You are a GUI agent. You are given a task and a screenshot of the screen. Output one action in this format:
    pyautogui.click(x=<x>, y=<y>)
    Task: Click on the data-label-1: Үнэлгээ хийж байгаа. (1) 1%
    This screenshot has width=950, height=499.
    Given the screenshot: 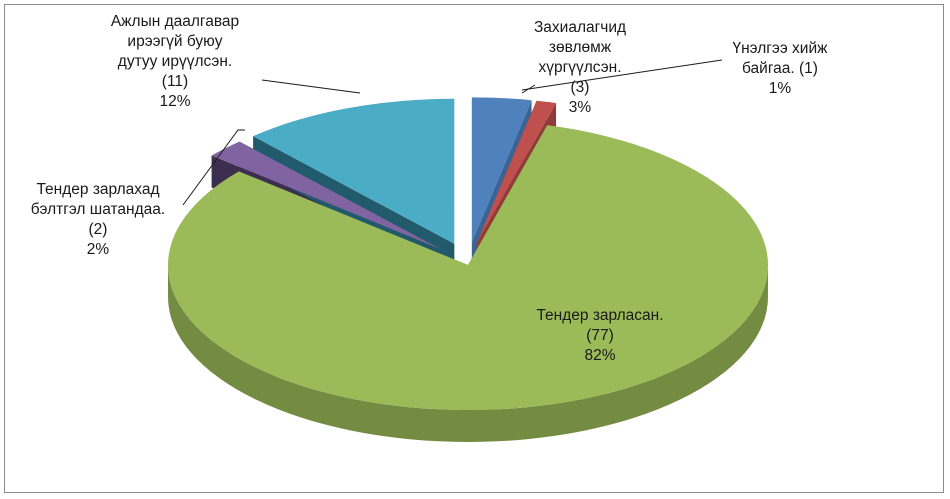 What is the action you would take?
    pyautogui.click(x=780, y=68)
    